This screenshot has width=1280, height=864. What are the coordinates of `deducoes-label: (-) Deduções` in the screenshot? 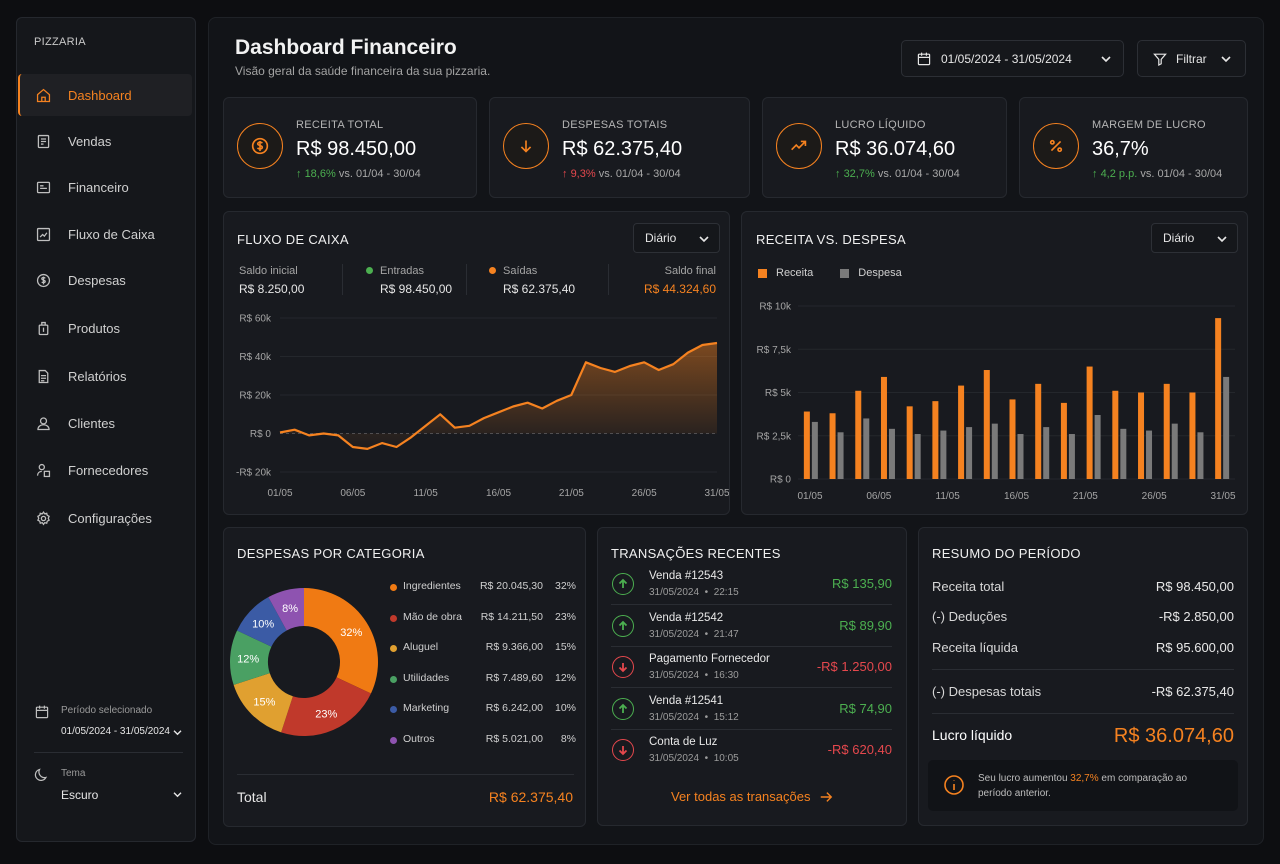 It's located at (970, 616).